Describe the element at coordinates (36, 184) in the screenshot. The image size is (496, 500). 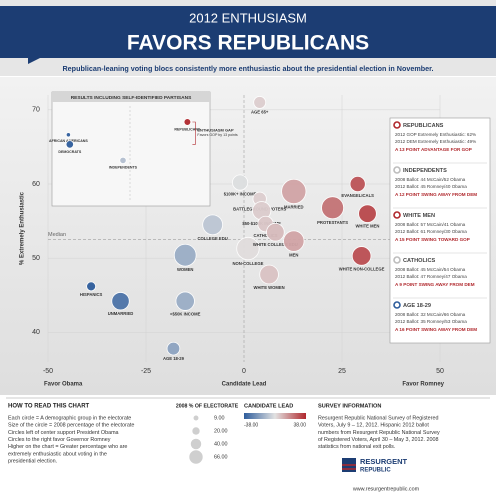
I see `y-tick-label: 60` at that location.